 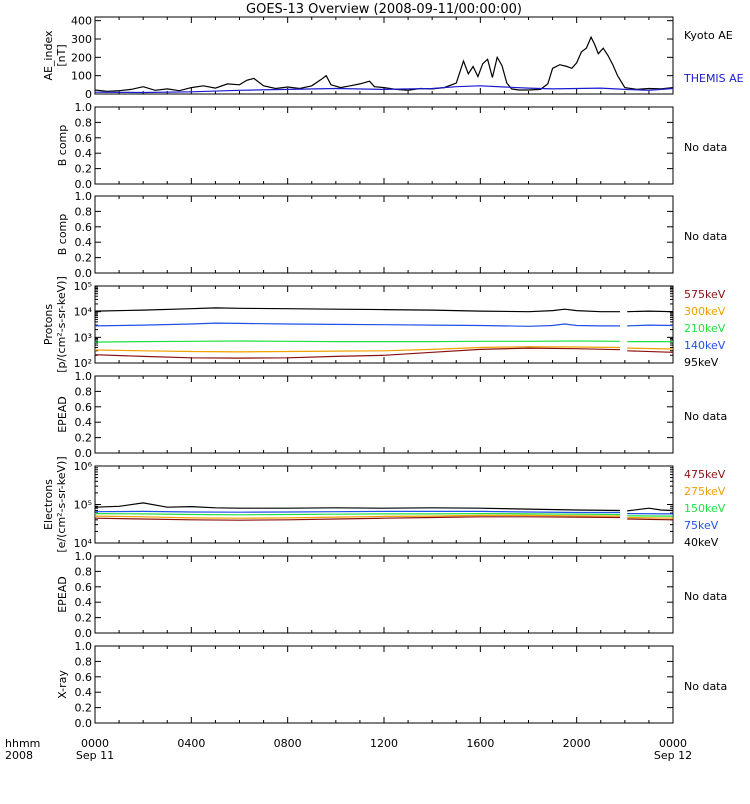 I want to click on series-line-kyoto-ae, so click(x=384, y=64).